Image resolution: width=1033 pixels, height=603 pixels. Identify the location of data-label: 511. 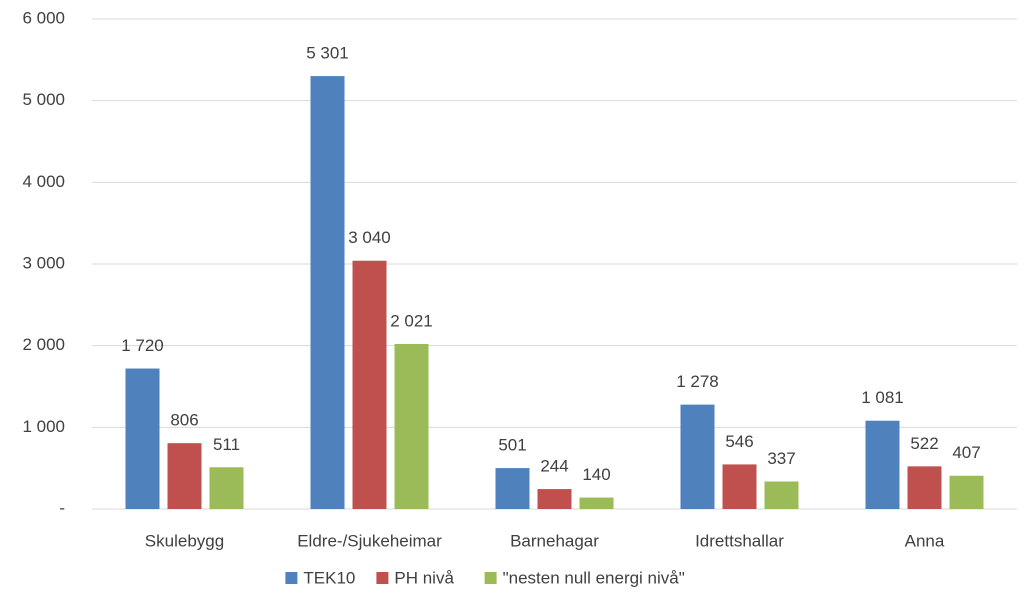
(226, 444).